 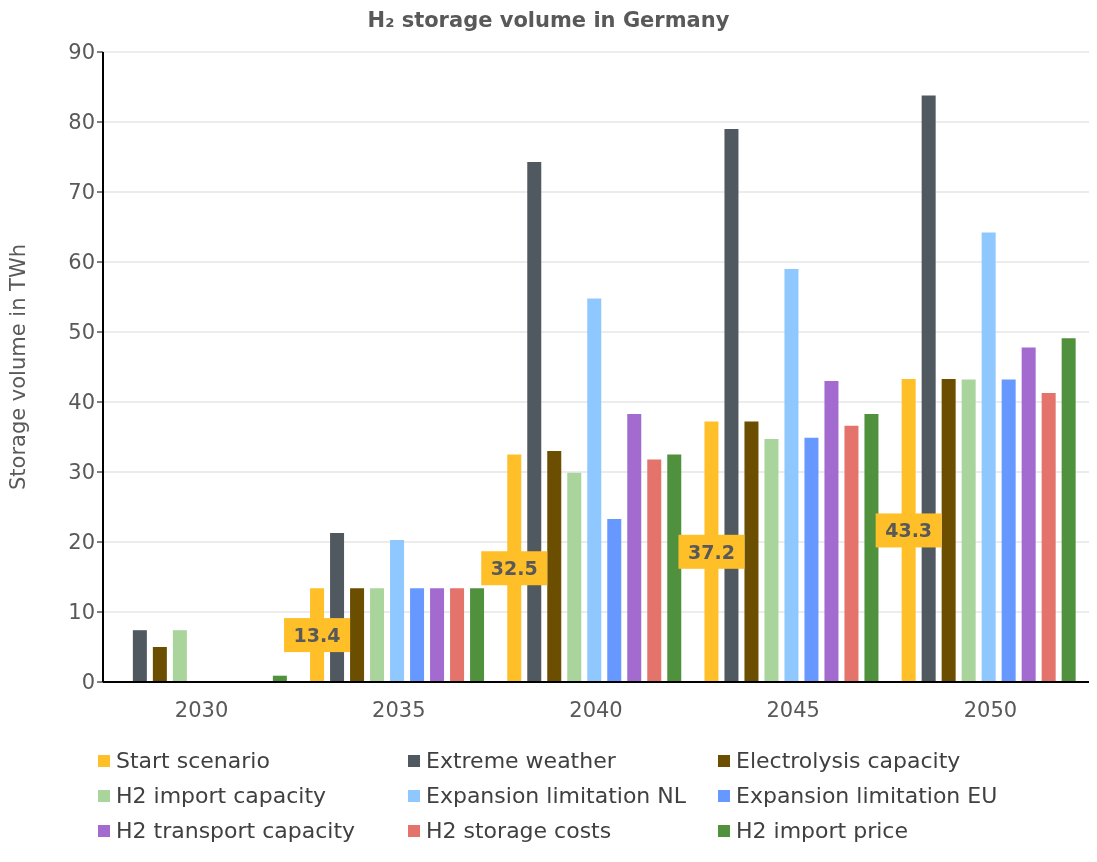 What do you see at coordinates (88, 682) in the screenshot?
I see `y-tick-label: 0` at bounding box center [88, 682].